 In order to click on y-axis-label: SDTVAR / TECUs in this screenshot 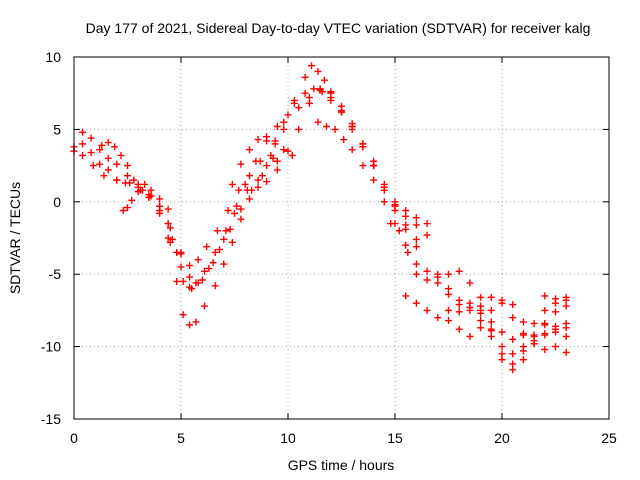, I will do `click(15, 238)`.